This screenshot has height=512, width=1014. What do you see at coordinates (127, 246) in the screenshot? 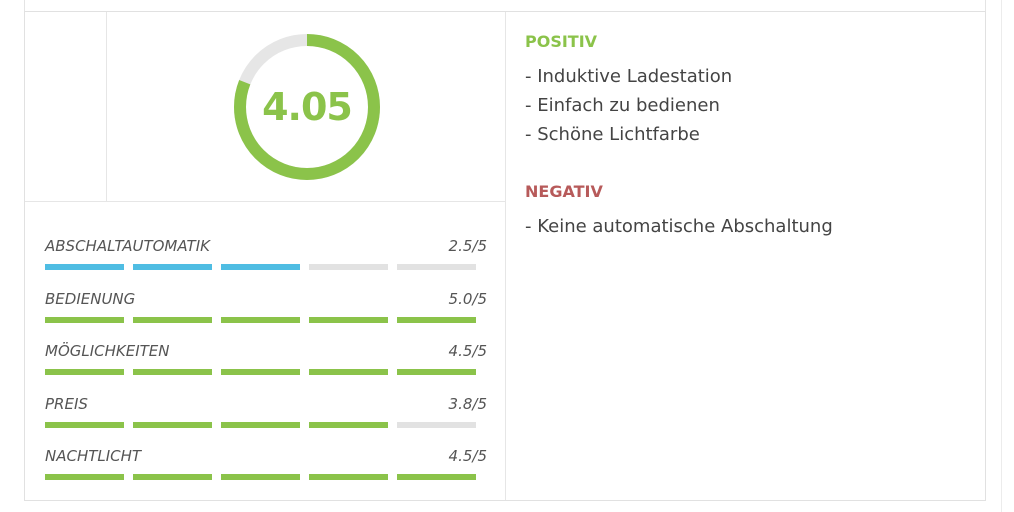
I see `criterion-label: ABSCHALTAUTOMATIK` at bounding box center [127, 246].